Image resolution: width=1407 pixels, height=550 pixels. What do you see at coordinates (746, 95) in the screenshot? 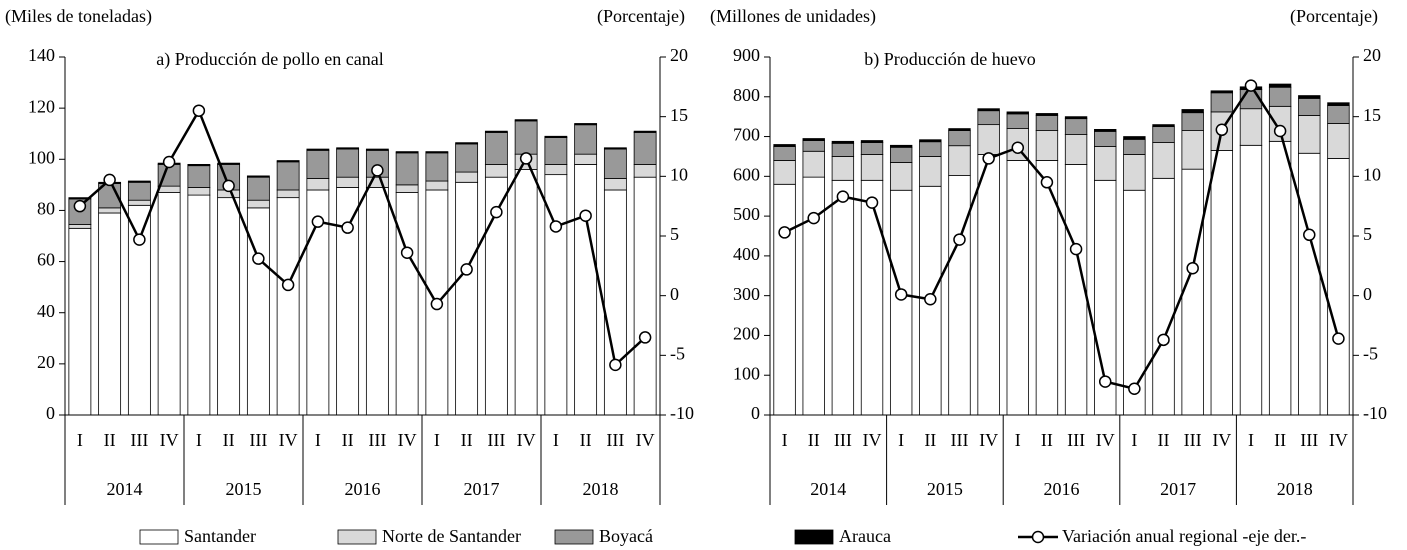
I see `y-tick-label: 800` at bounding box center [746, 95].